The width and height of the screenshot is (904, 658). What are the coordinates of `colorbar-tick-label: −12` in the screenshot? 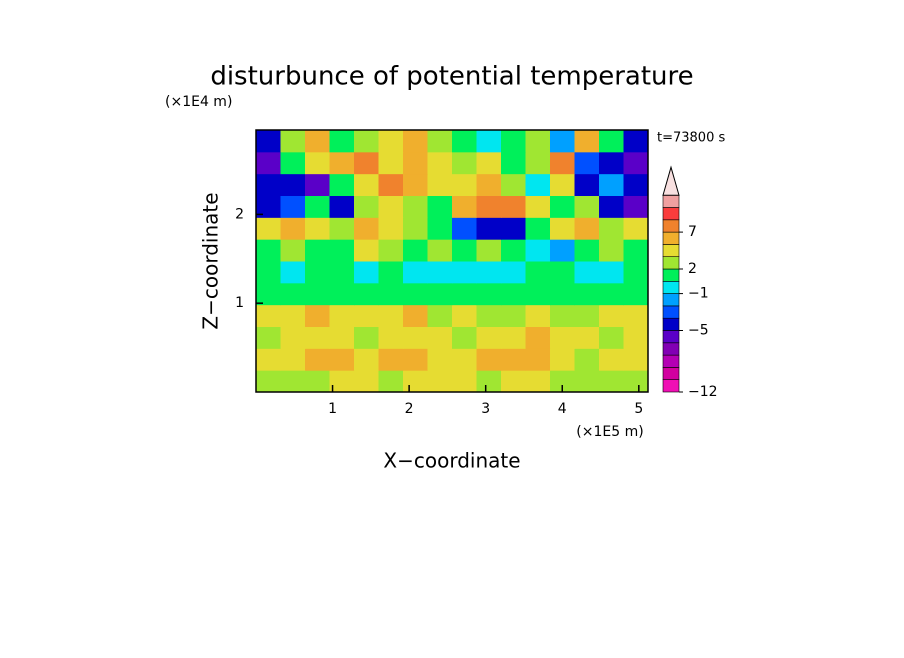 It's located at (703, 392).